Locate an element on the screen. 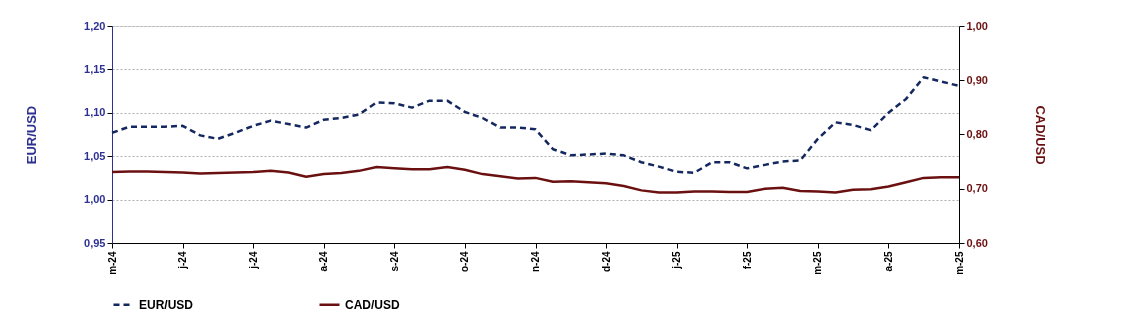 Image resolution: width=1140 pixels, height=320 pixels. y2-tick-label: 0,90 is located at coordinates (977, 79).